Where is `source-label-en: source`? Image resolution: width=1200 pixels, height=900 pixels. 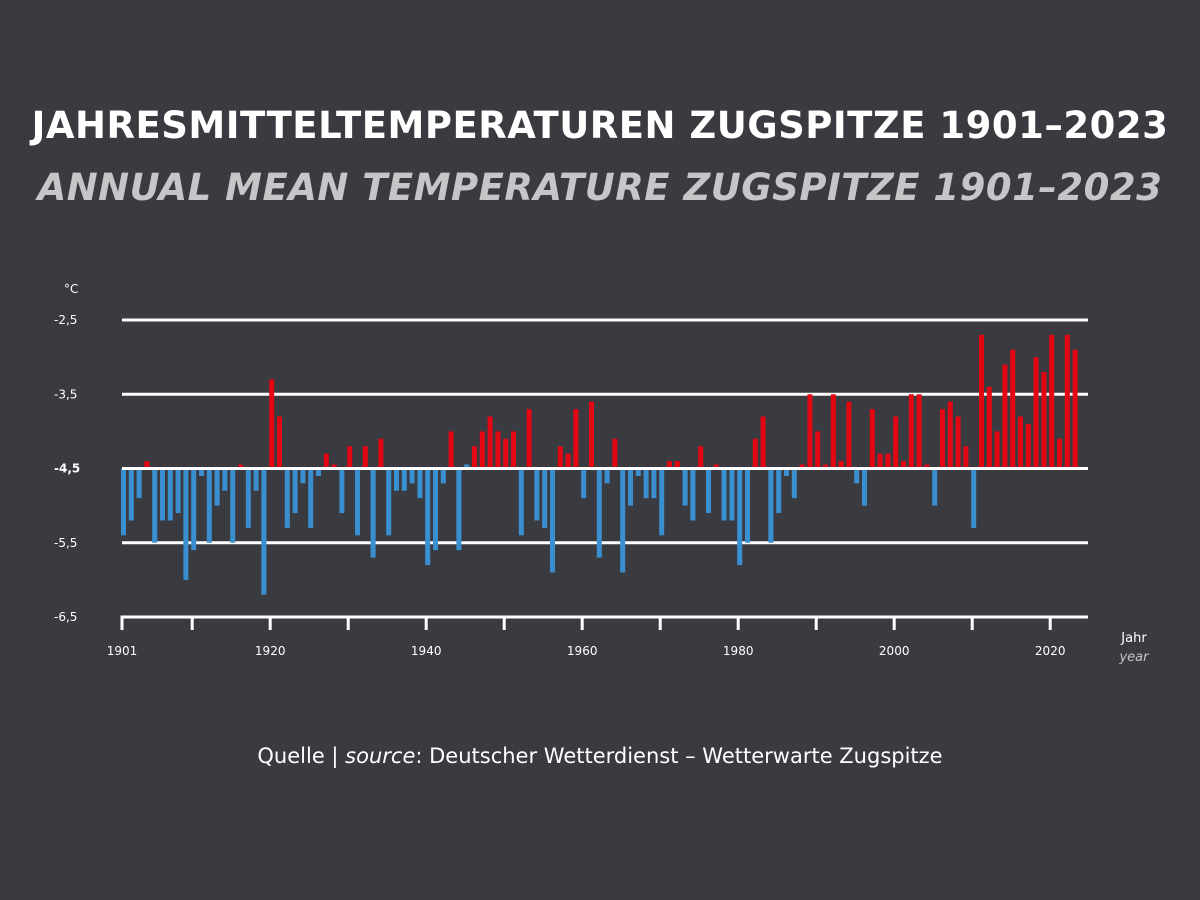
source-label-en: source is located at coordinates (380, 756).